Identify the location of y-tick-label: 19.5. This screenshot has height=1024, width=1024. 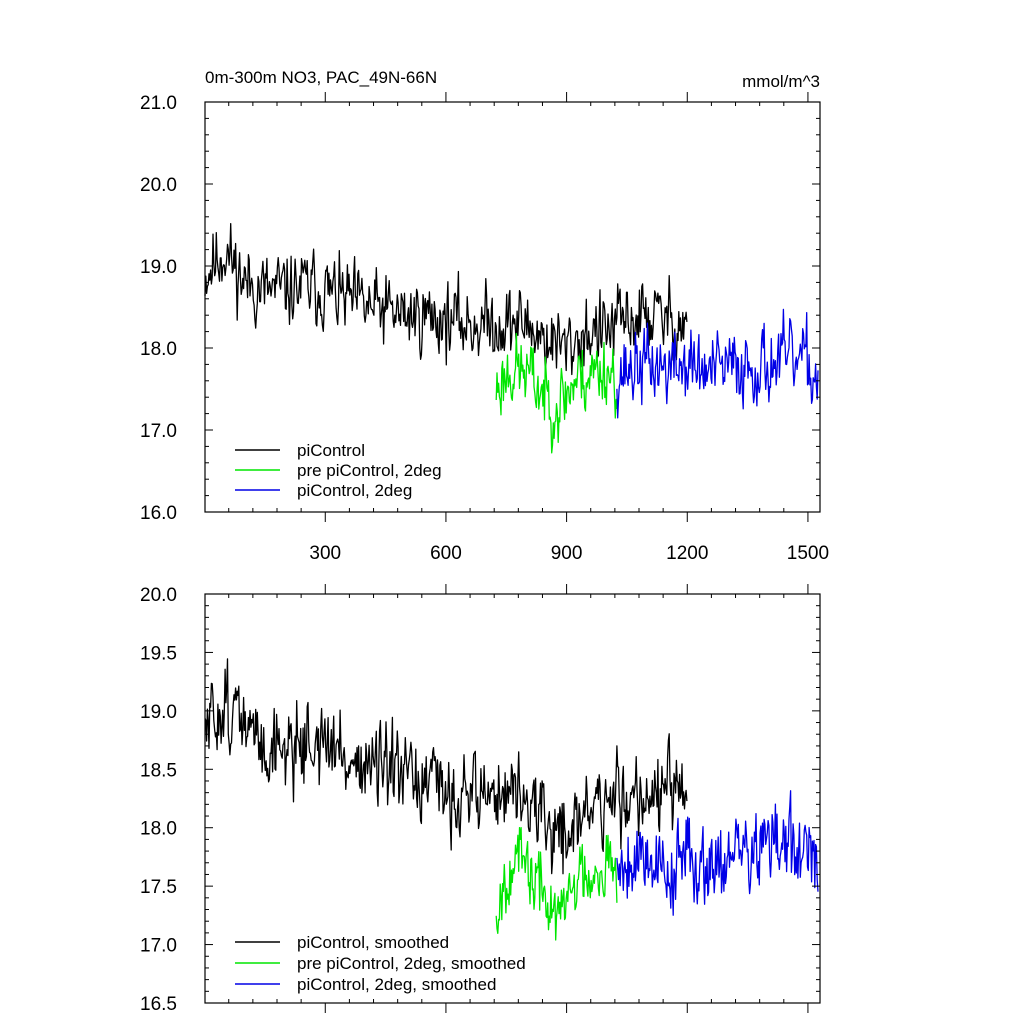
(158, 653).